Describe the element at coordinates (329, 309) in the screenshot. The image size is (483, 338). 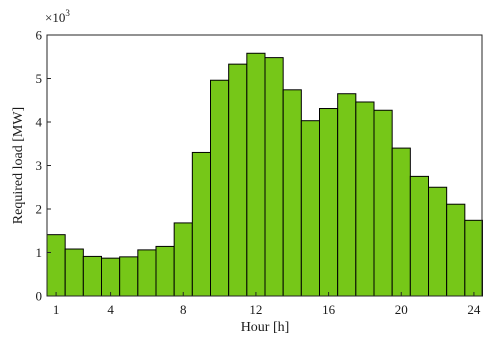
I see `x-tick-label: 16` at that location.